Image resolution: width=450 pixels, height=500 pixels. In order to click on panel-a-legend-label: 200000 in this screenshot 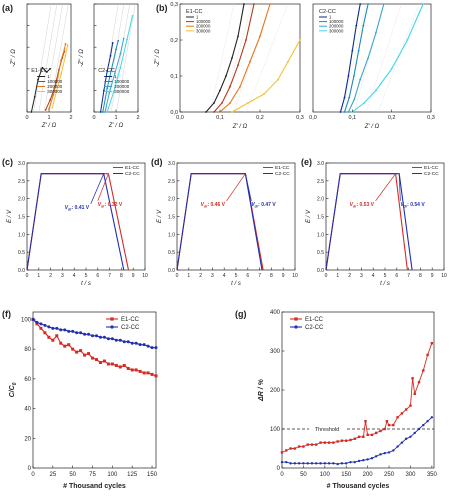, I will do `click(122, 86)`.